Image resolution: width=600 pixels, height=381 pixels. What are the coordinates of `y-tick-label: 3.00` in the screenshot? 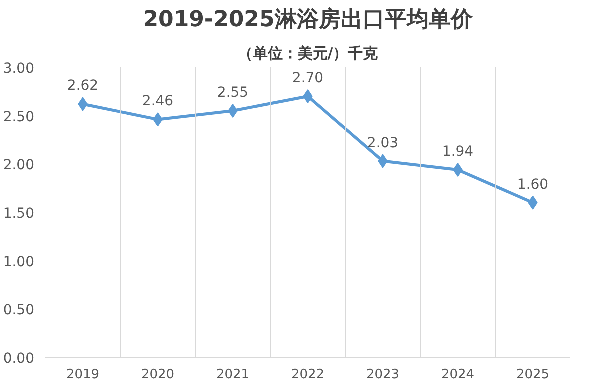 It's located at (18, 69).